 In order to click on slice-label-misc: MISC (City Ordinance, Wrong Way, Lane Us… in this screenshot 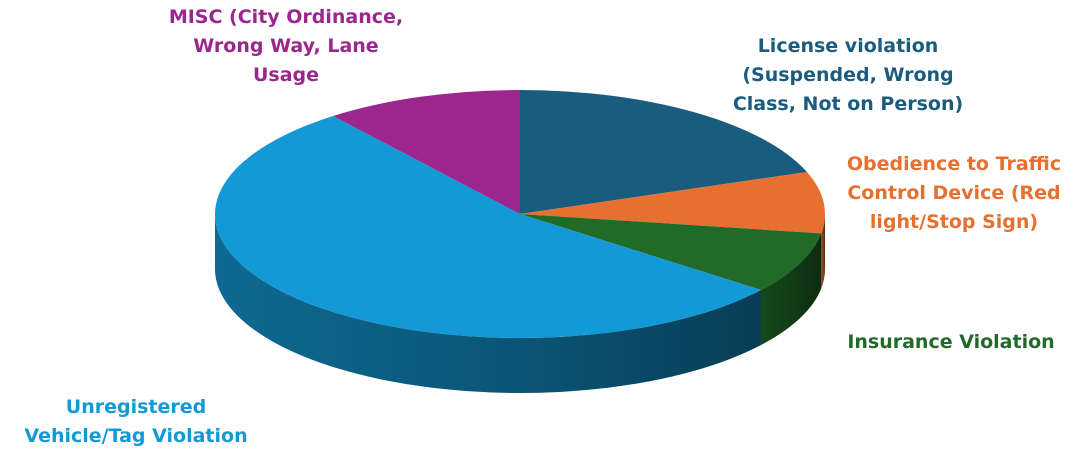, I will do `click(286, 46)`.